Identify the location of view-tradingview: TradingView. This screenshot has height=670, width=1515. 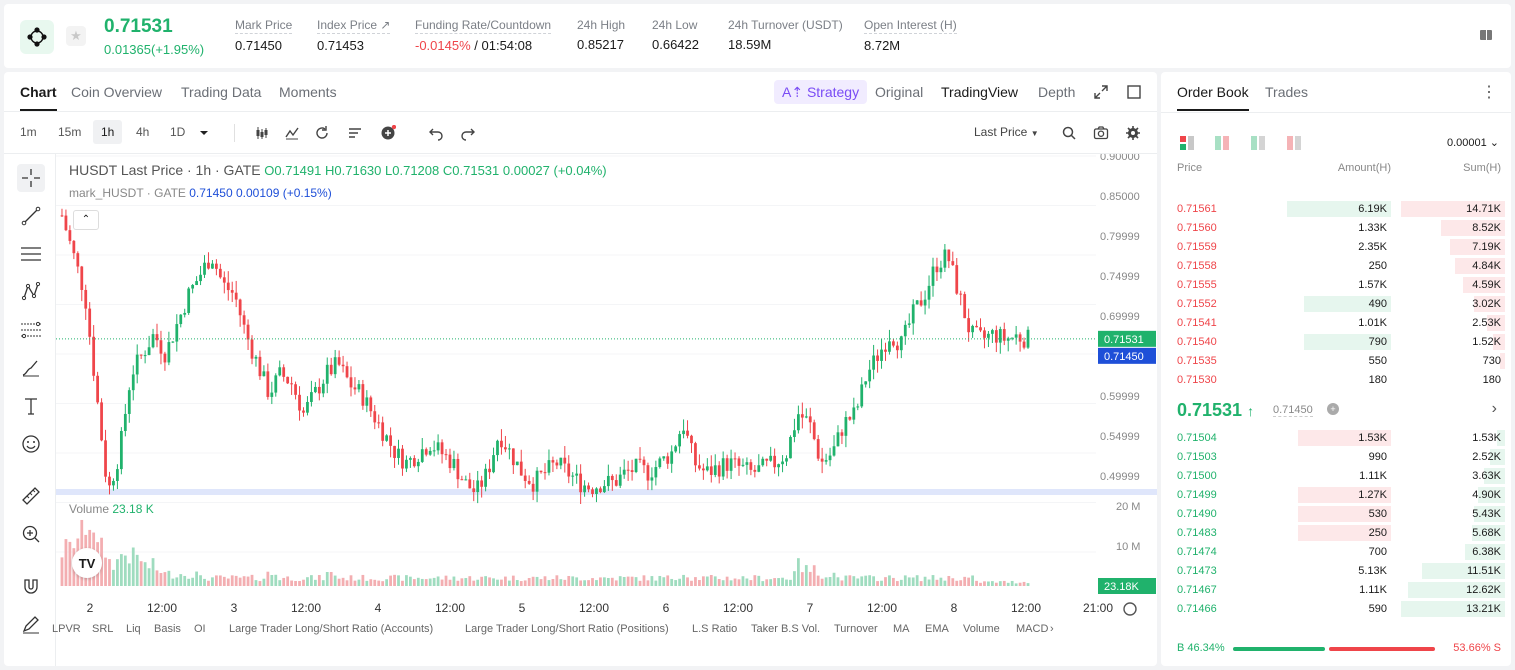
(980, 92).